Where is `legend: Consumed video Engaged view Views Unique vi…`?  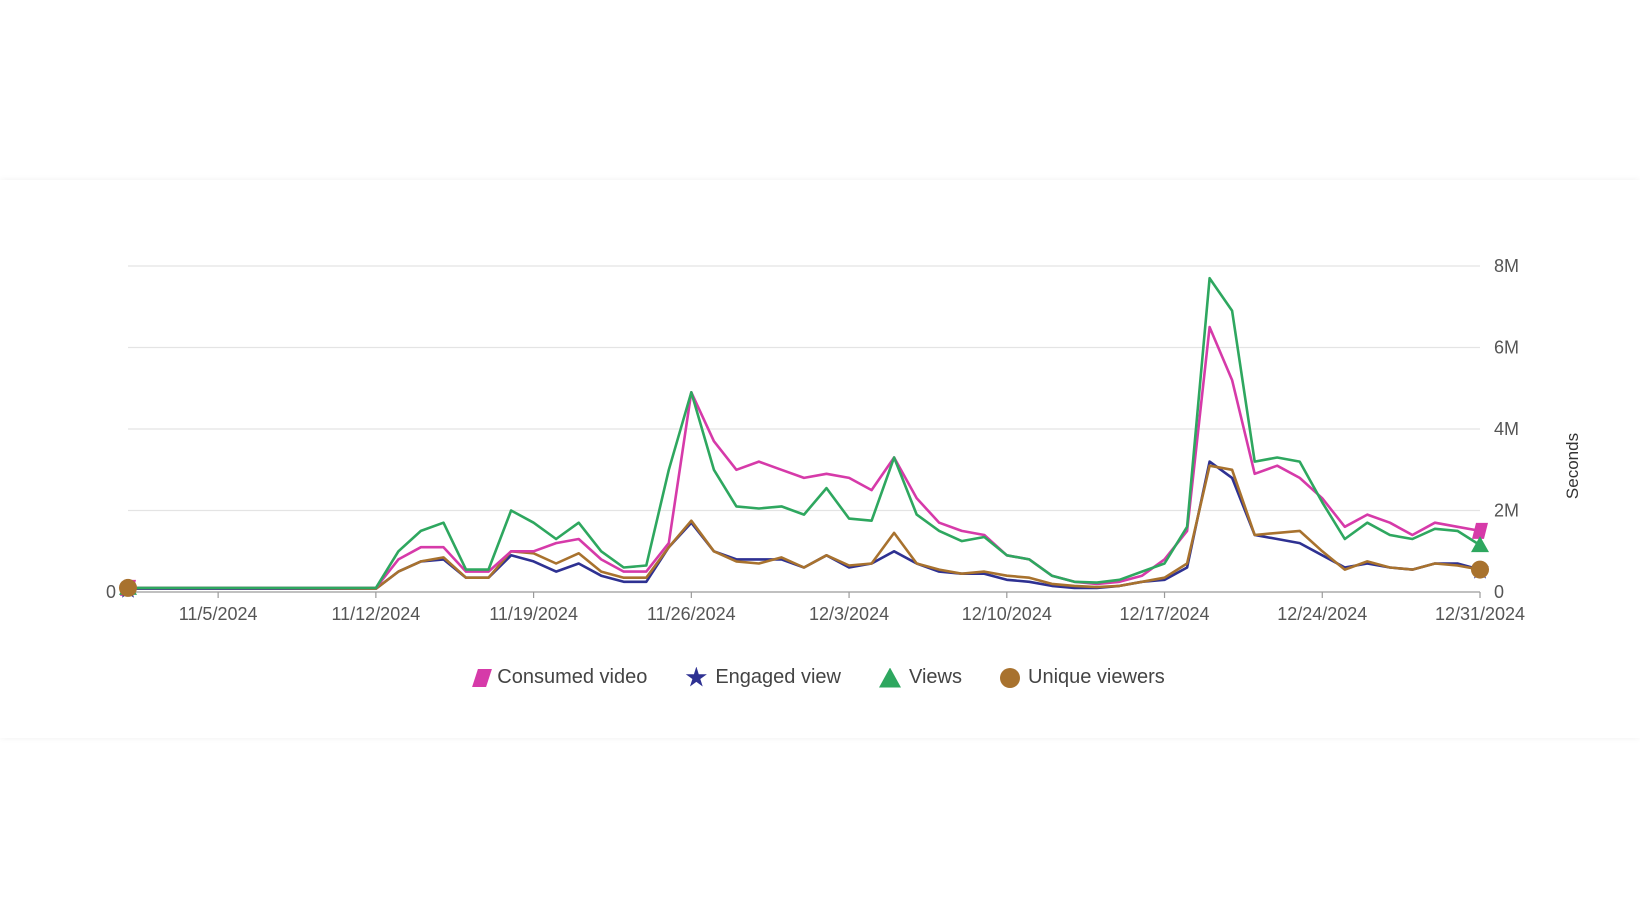
legend: Consumed video Engaged view Views Unique vi… is located at coordinates (820, 677).